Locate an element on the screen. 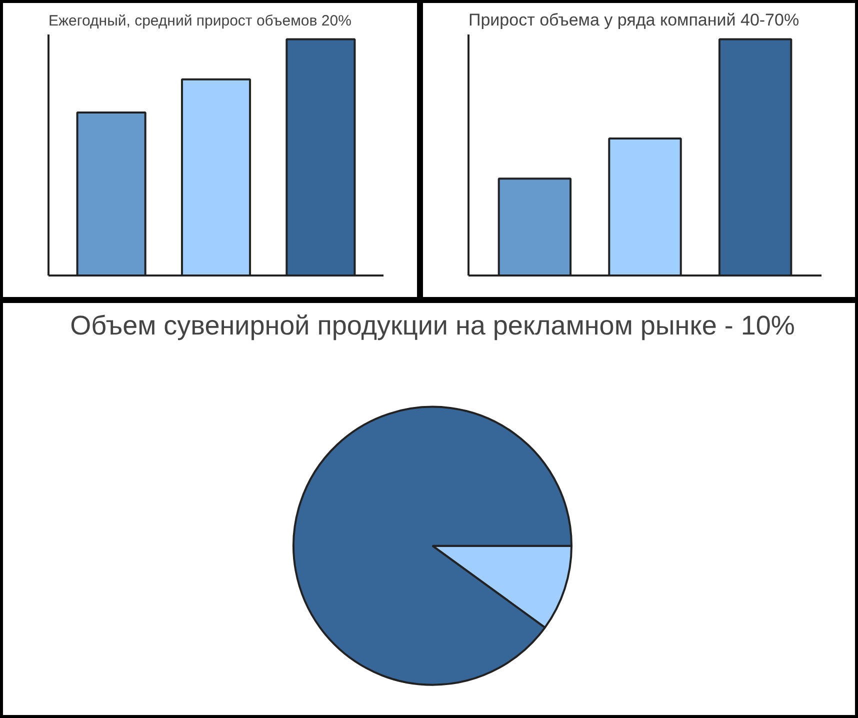 The width and height of the screenshot is (858, 718). chart-title: Прирост объема у ряда компаний 40-70% is located at coordinates (634, 20).